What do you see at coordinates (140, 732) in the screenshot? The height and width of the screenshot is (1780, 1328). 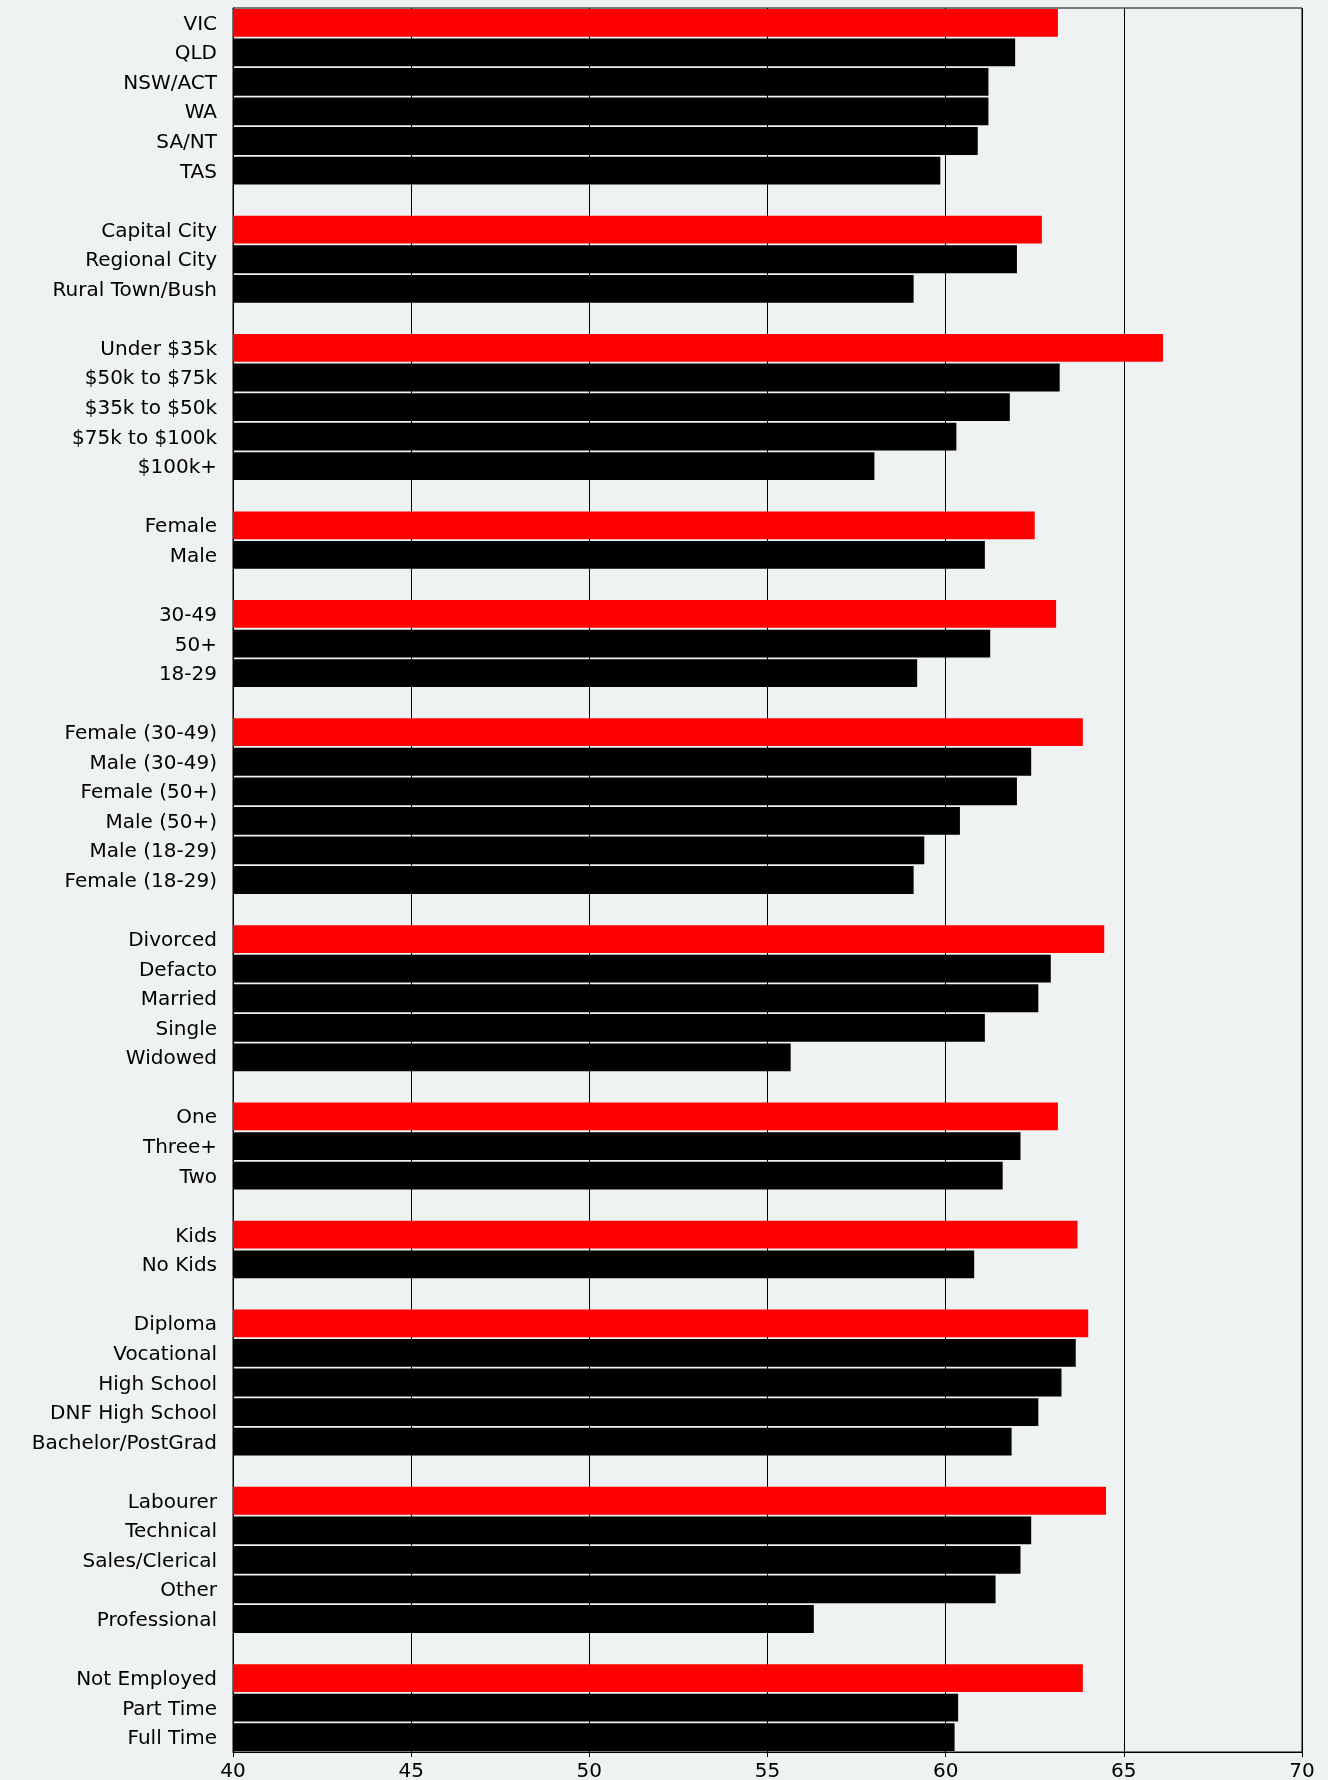 I see `y-tick-label: Female (30-49)` at bounding box center [140, 732].